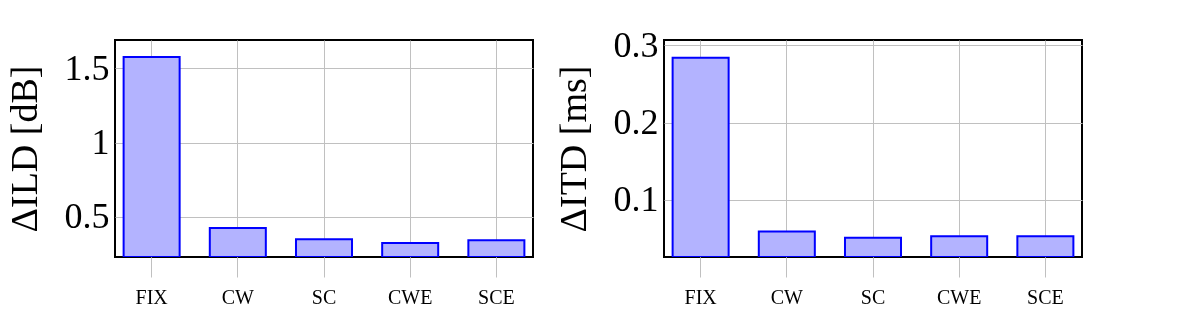  Describe the element at coordinates (636, 199) in the screenshot. I see `y-tick-label: 0.1` at that location.